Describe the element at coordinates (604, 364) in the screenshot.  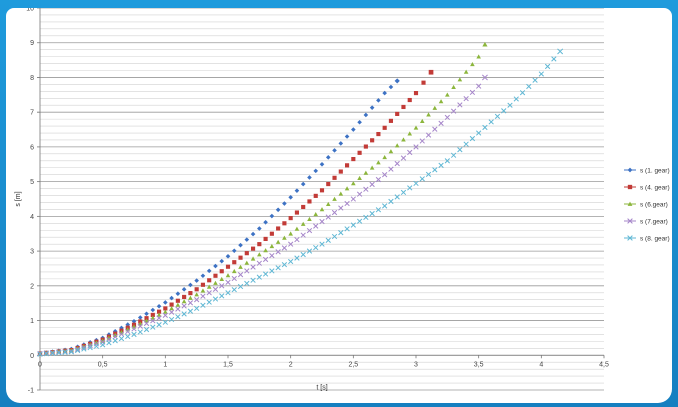
I see `x-tick-label: 4,5` at that location.